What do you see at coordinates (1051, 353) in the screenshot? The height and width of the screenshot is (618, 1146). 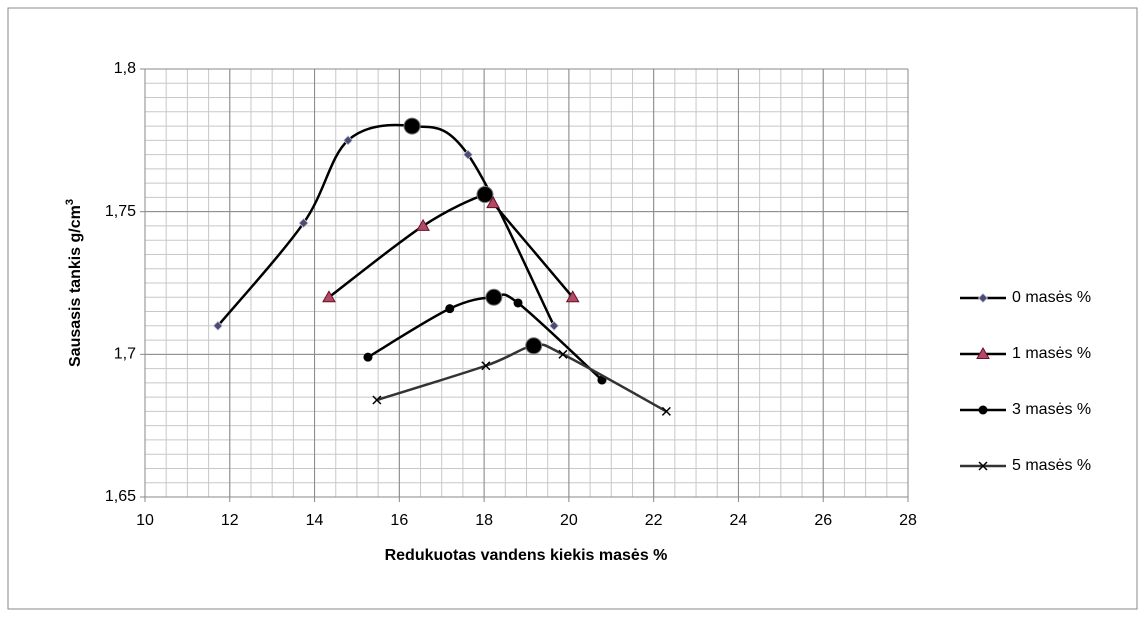 I see `legend-label: 1 masės %` at bounding box center [1051, 353].